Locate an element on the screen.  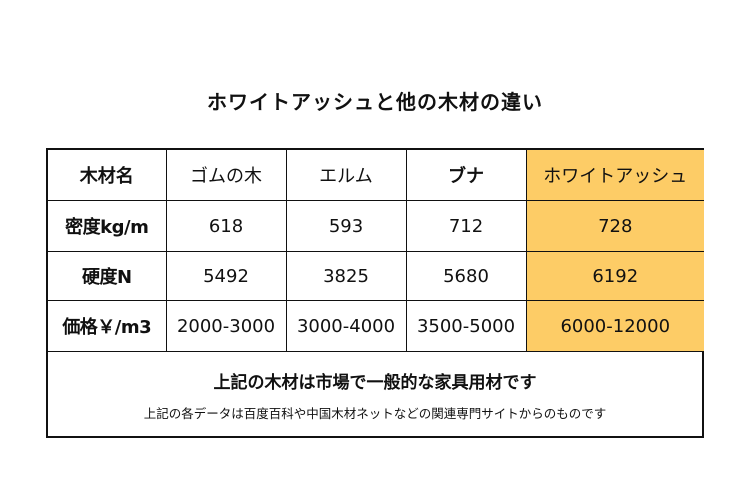
header-white-ash: ホワイトアッシュ is located at coordinates (615, 175).